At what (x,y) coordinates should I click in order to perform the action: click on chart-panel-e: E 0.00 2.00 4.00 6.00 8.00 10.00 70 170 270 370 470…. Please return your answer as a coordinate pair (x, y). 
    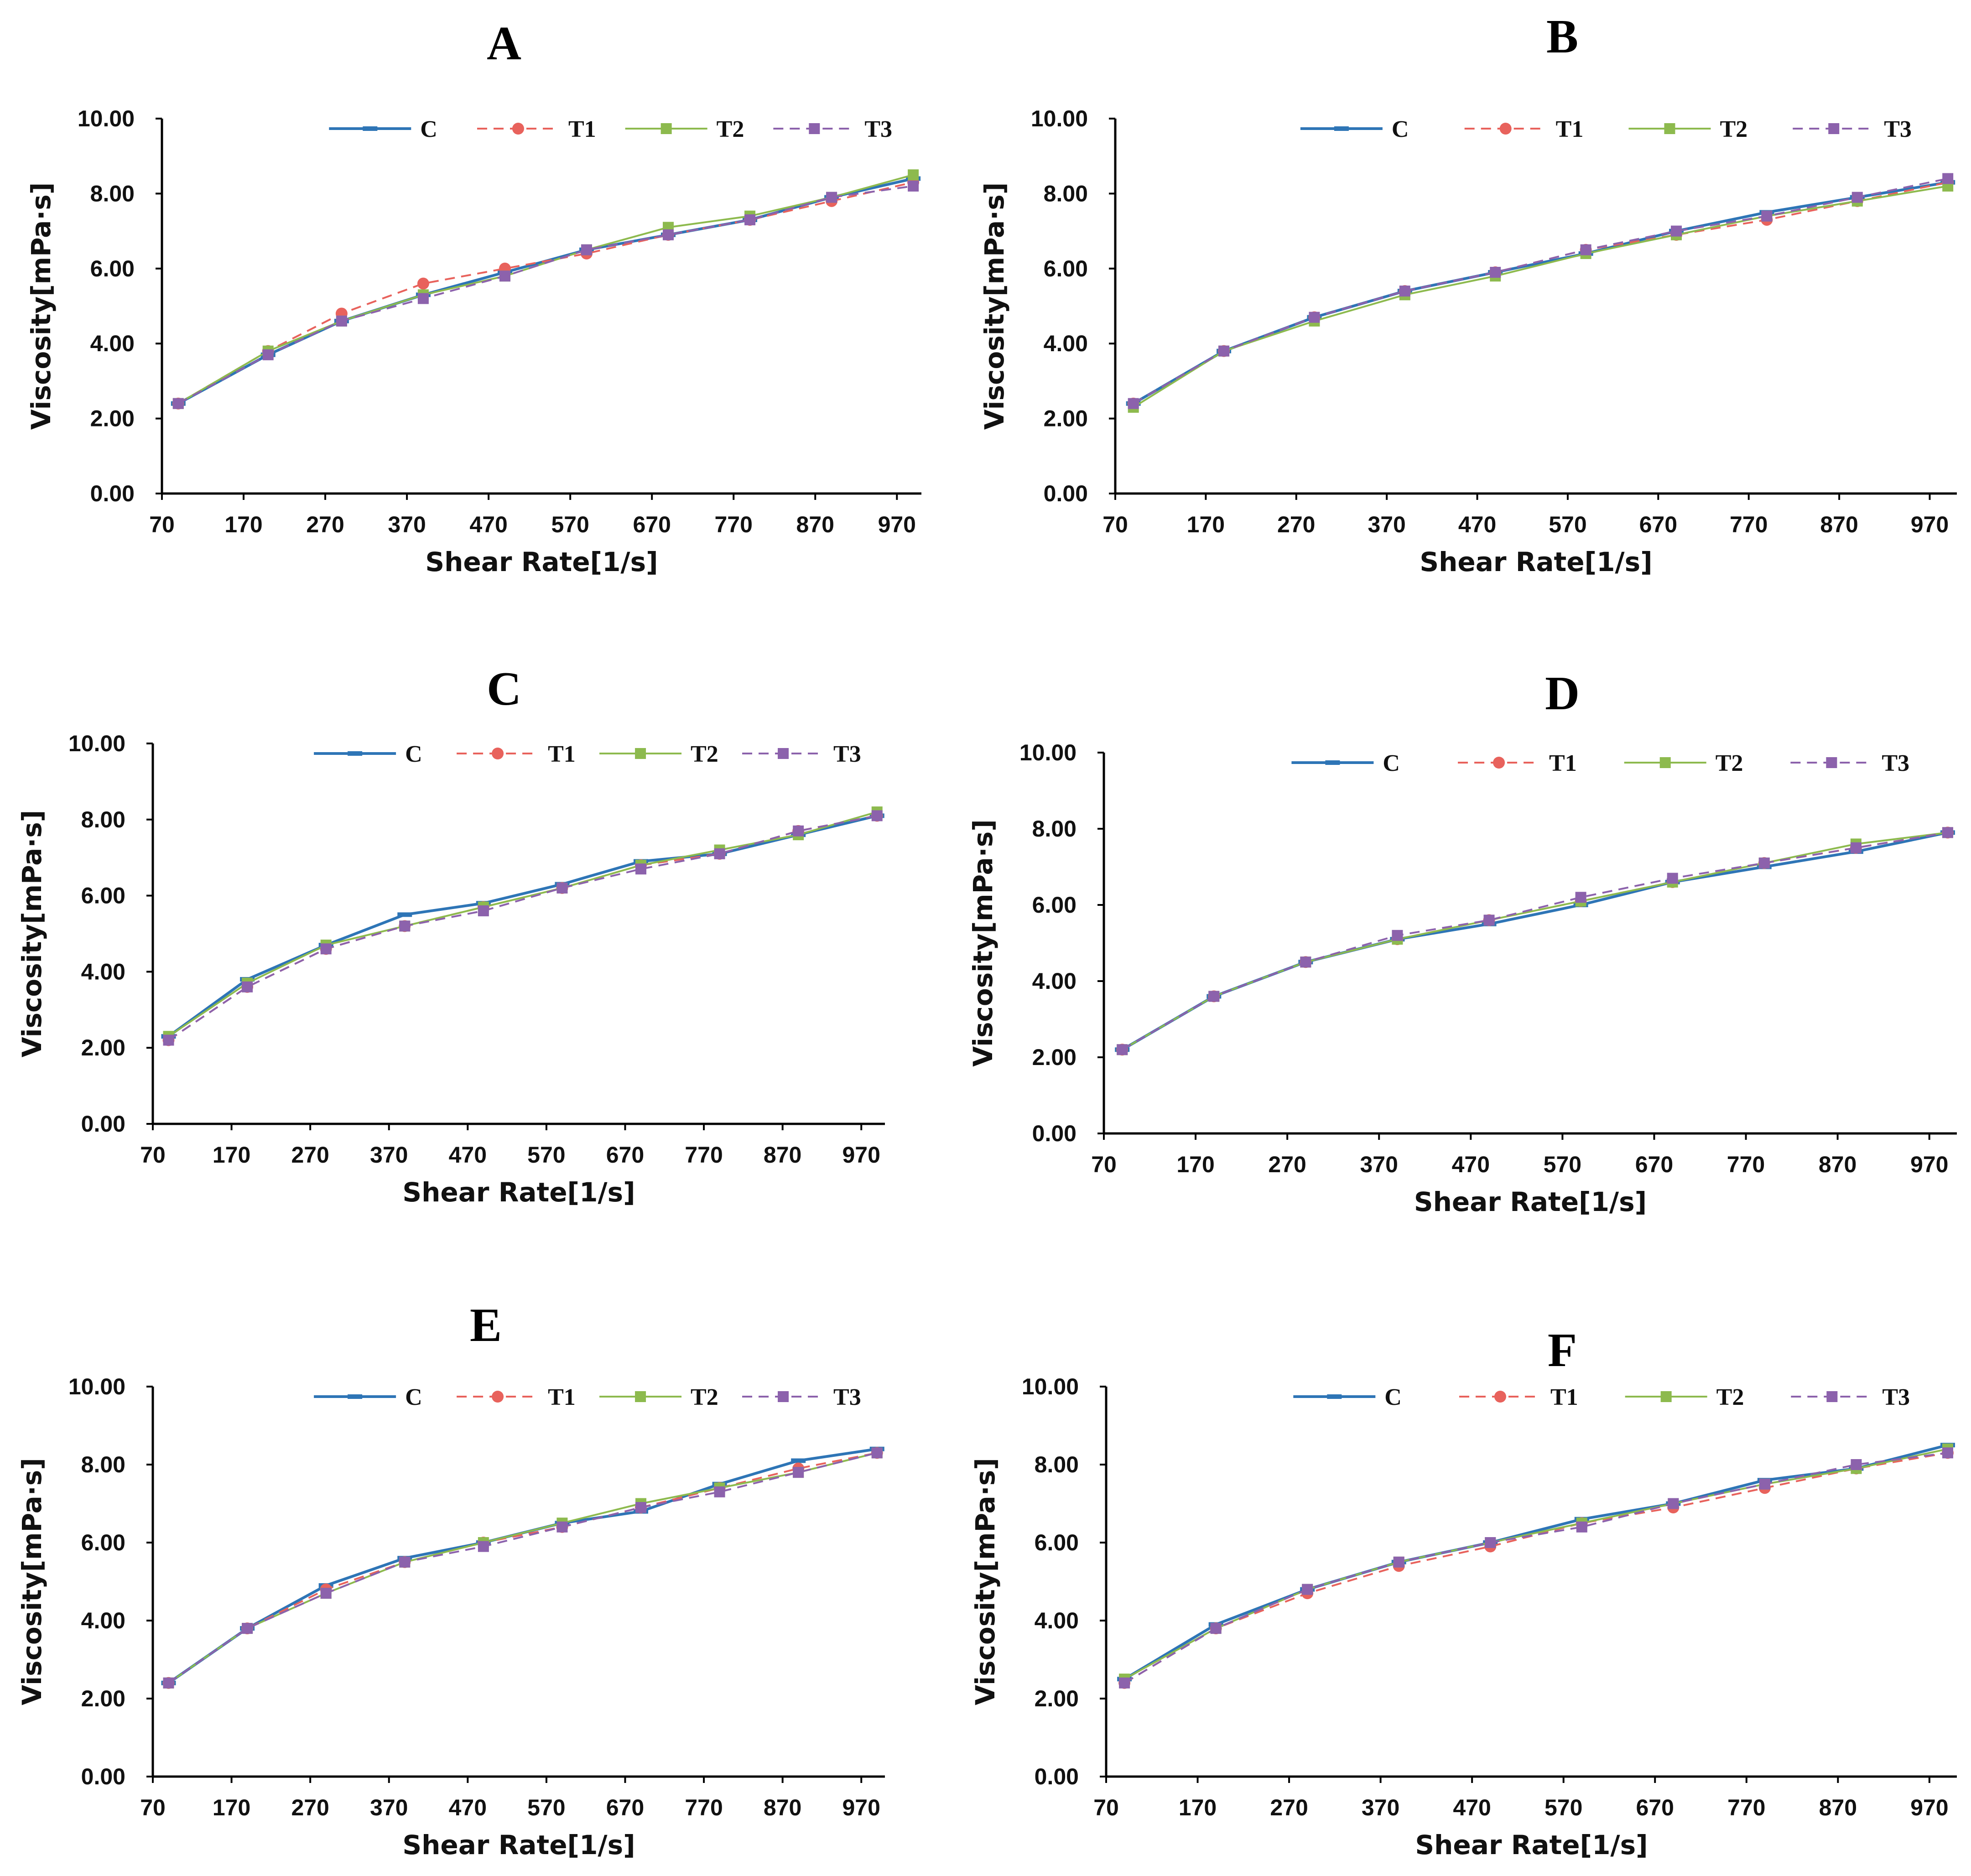
    Looking at the image, I should click on (450, 1579).